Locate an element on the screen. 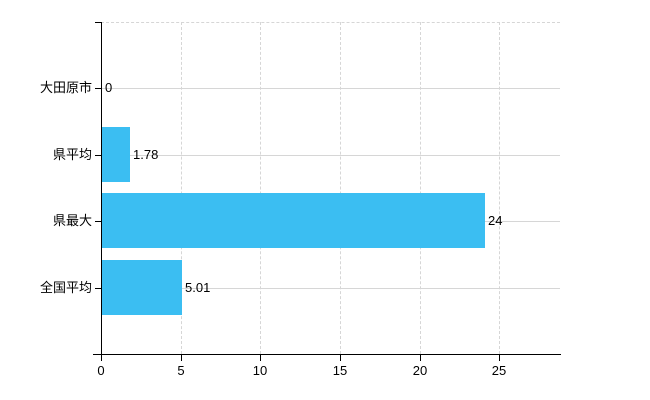  category-label: 全国平均 is located at coordinates (65, 287).